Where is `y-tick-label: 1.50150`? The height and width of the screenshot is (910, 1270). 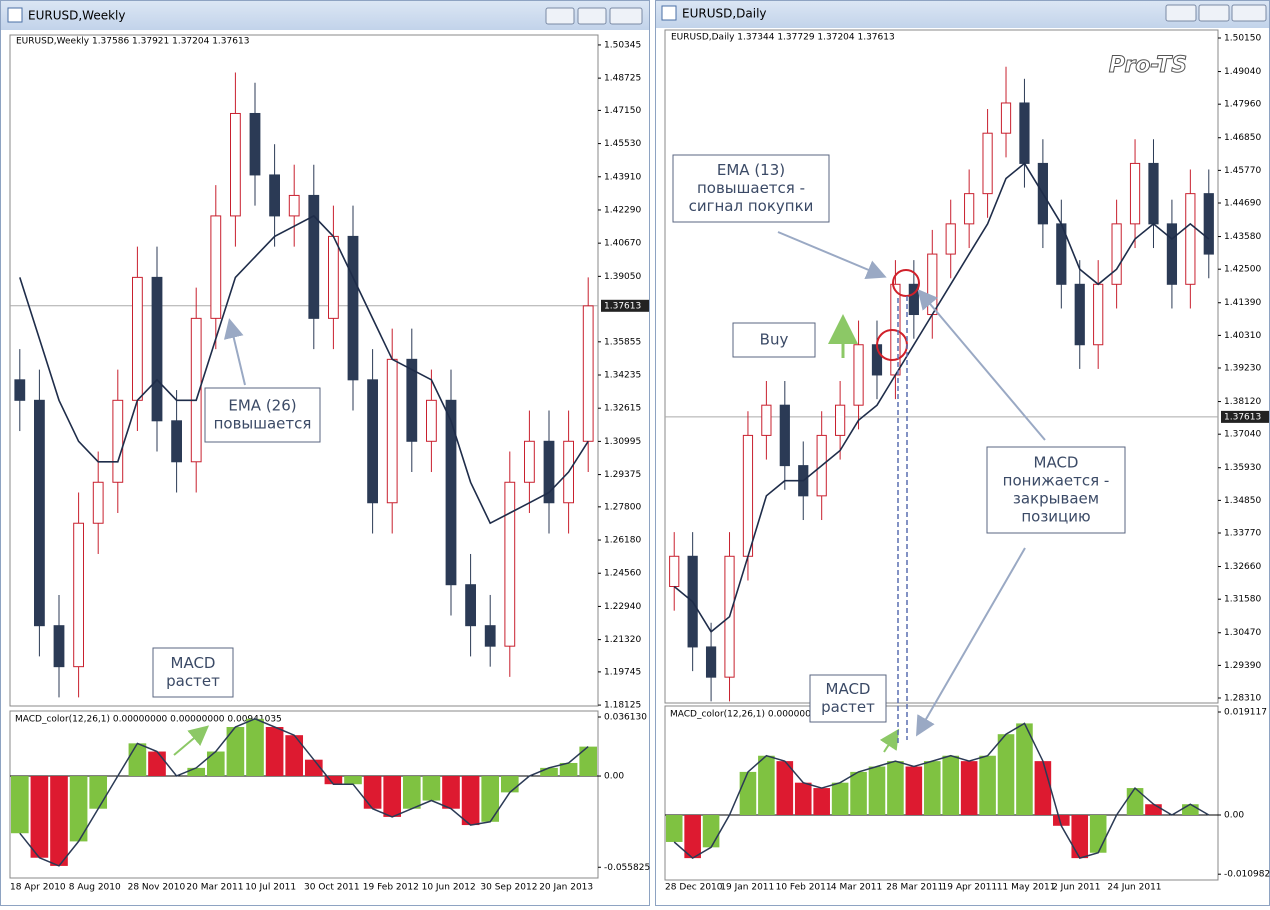
y-tick-label: 1.50150 is located at coordinates (1242, 39).